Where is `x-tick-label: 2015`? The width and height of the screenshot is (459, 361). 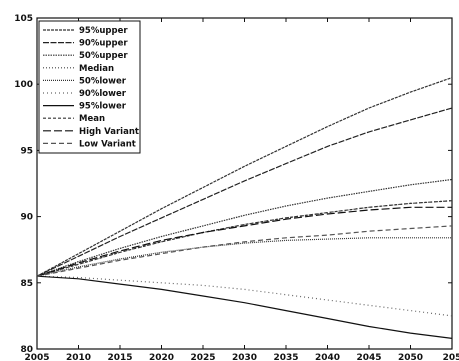 x-tick-label: 2015 is located at coordinates (119, 357).